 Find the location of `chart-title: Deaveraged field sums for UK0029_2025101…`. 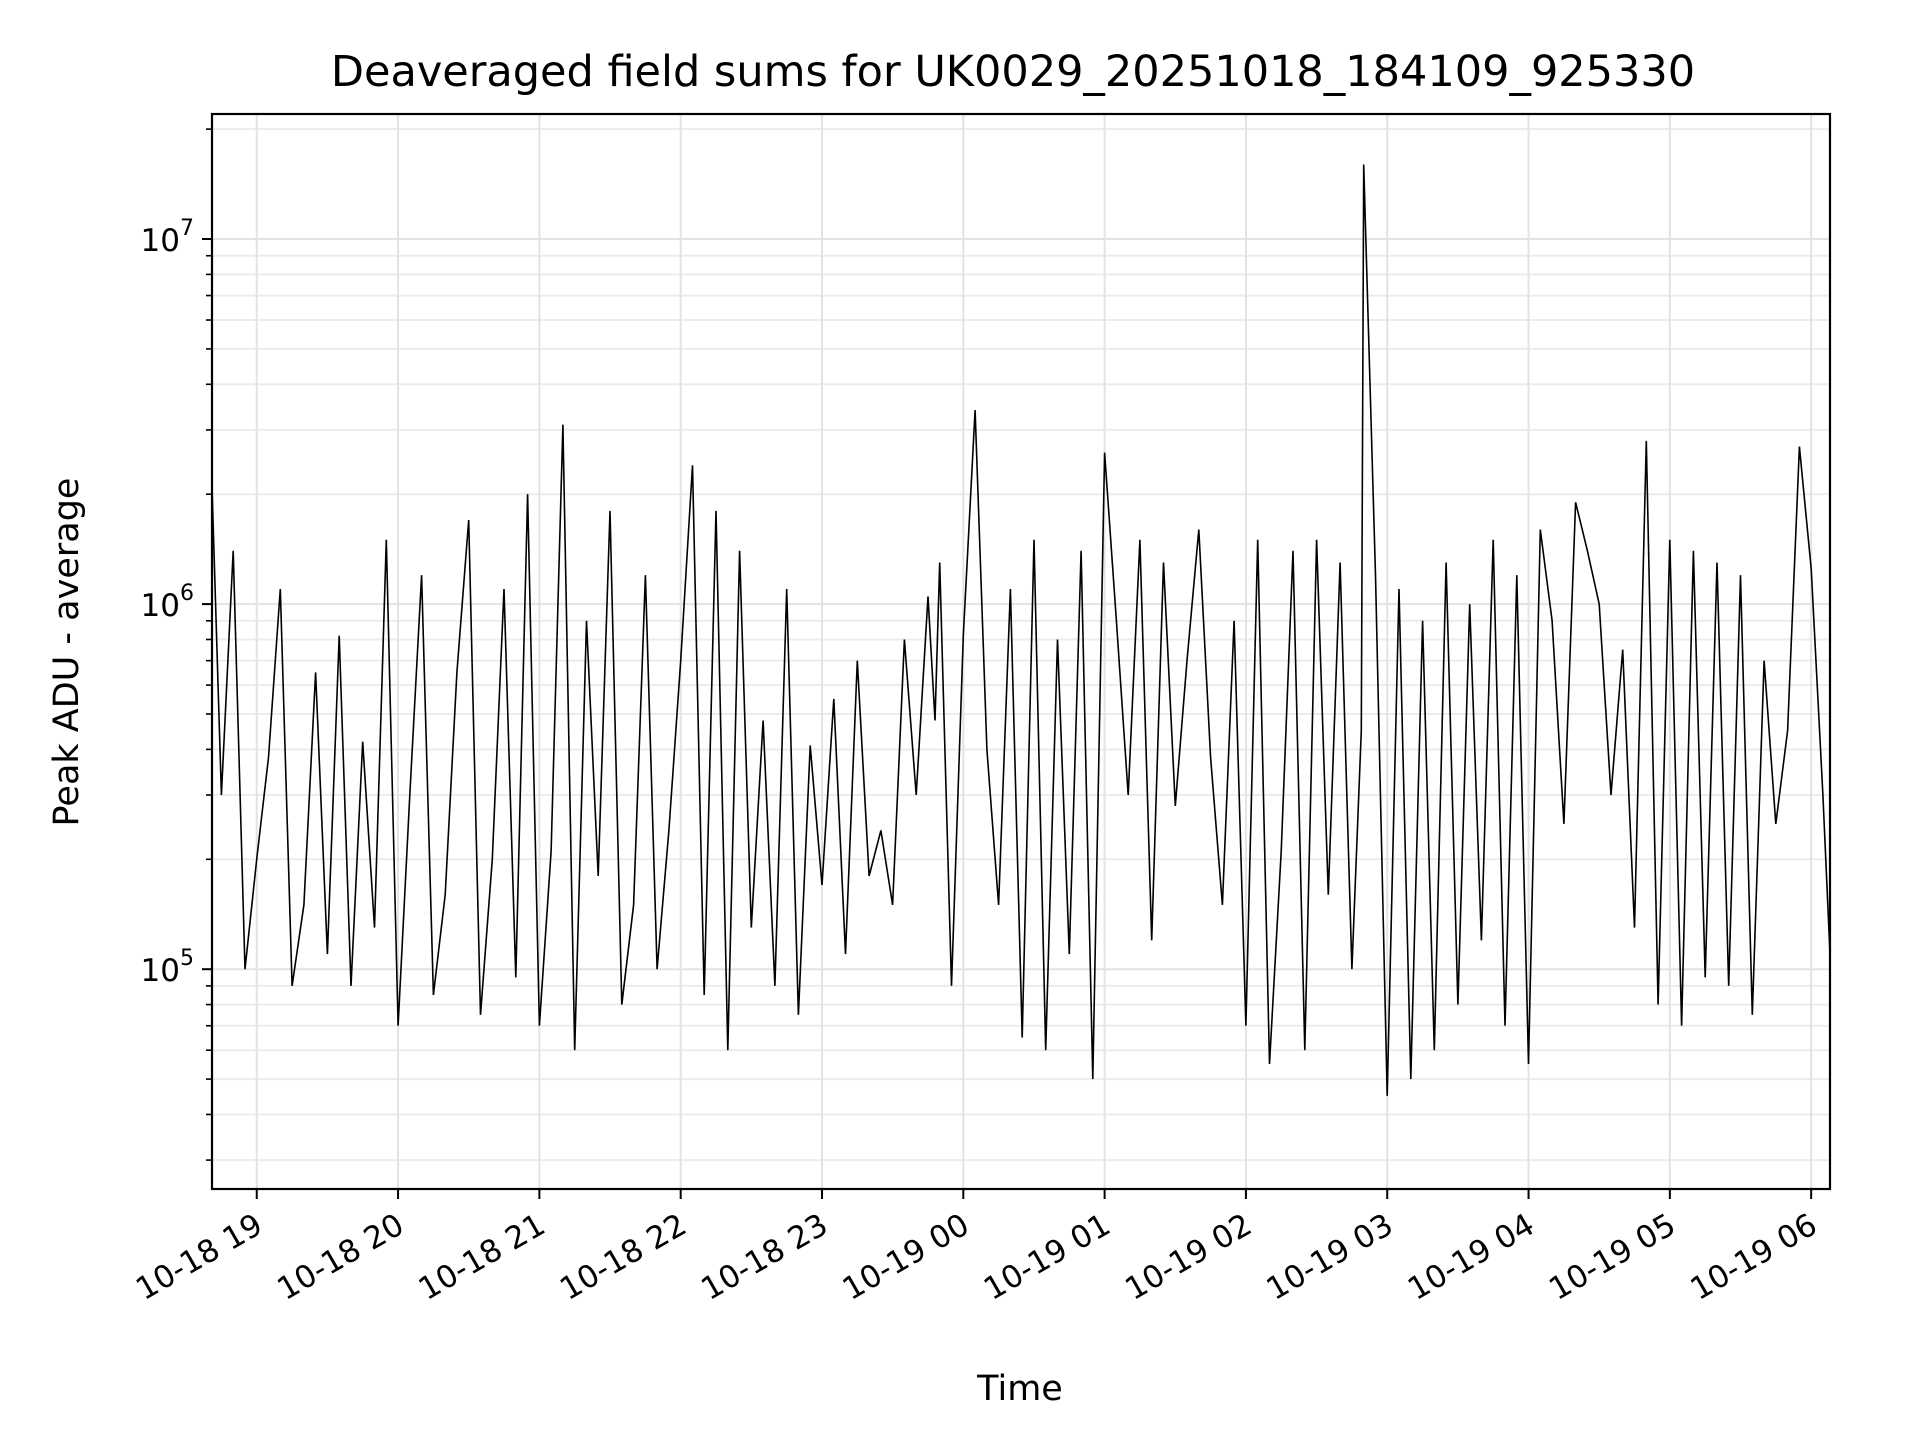

chart-title: Deaveraged field sums for UK0029_2025101… is located at coordinates (1013, 72).